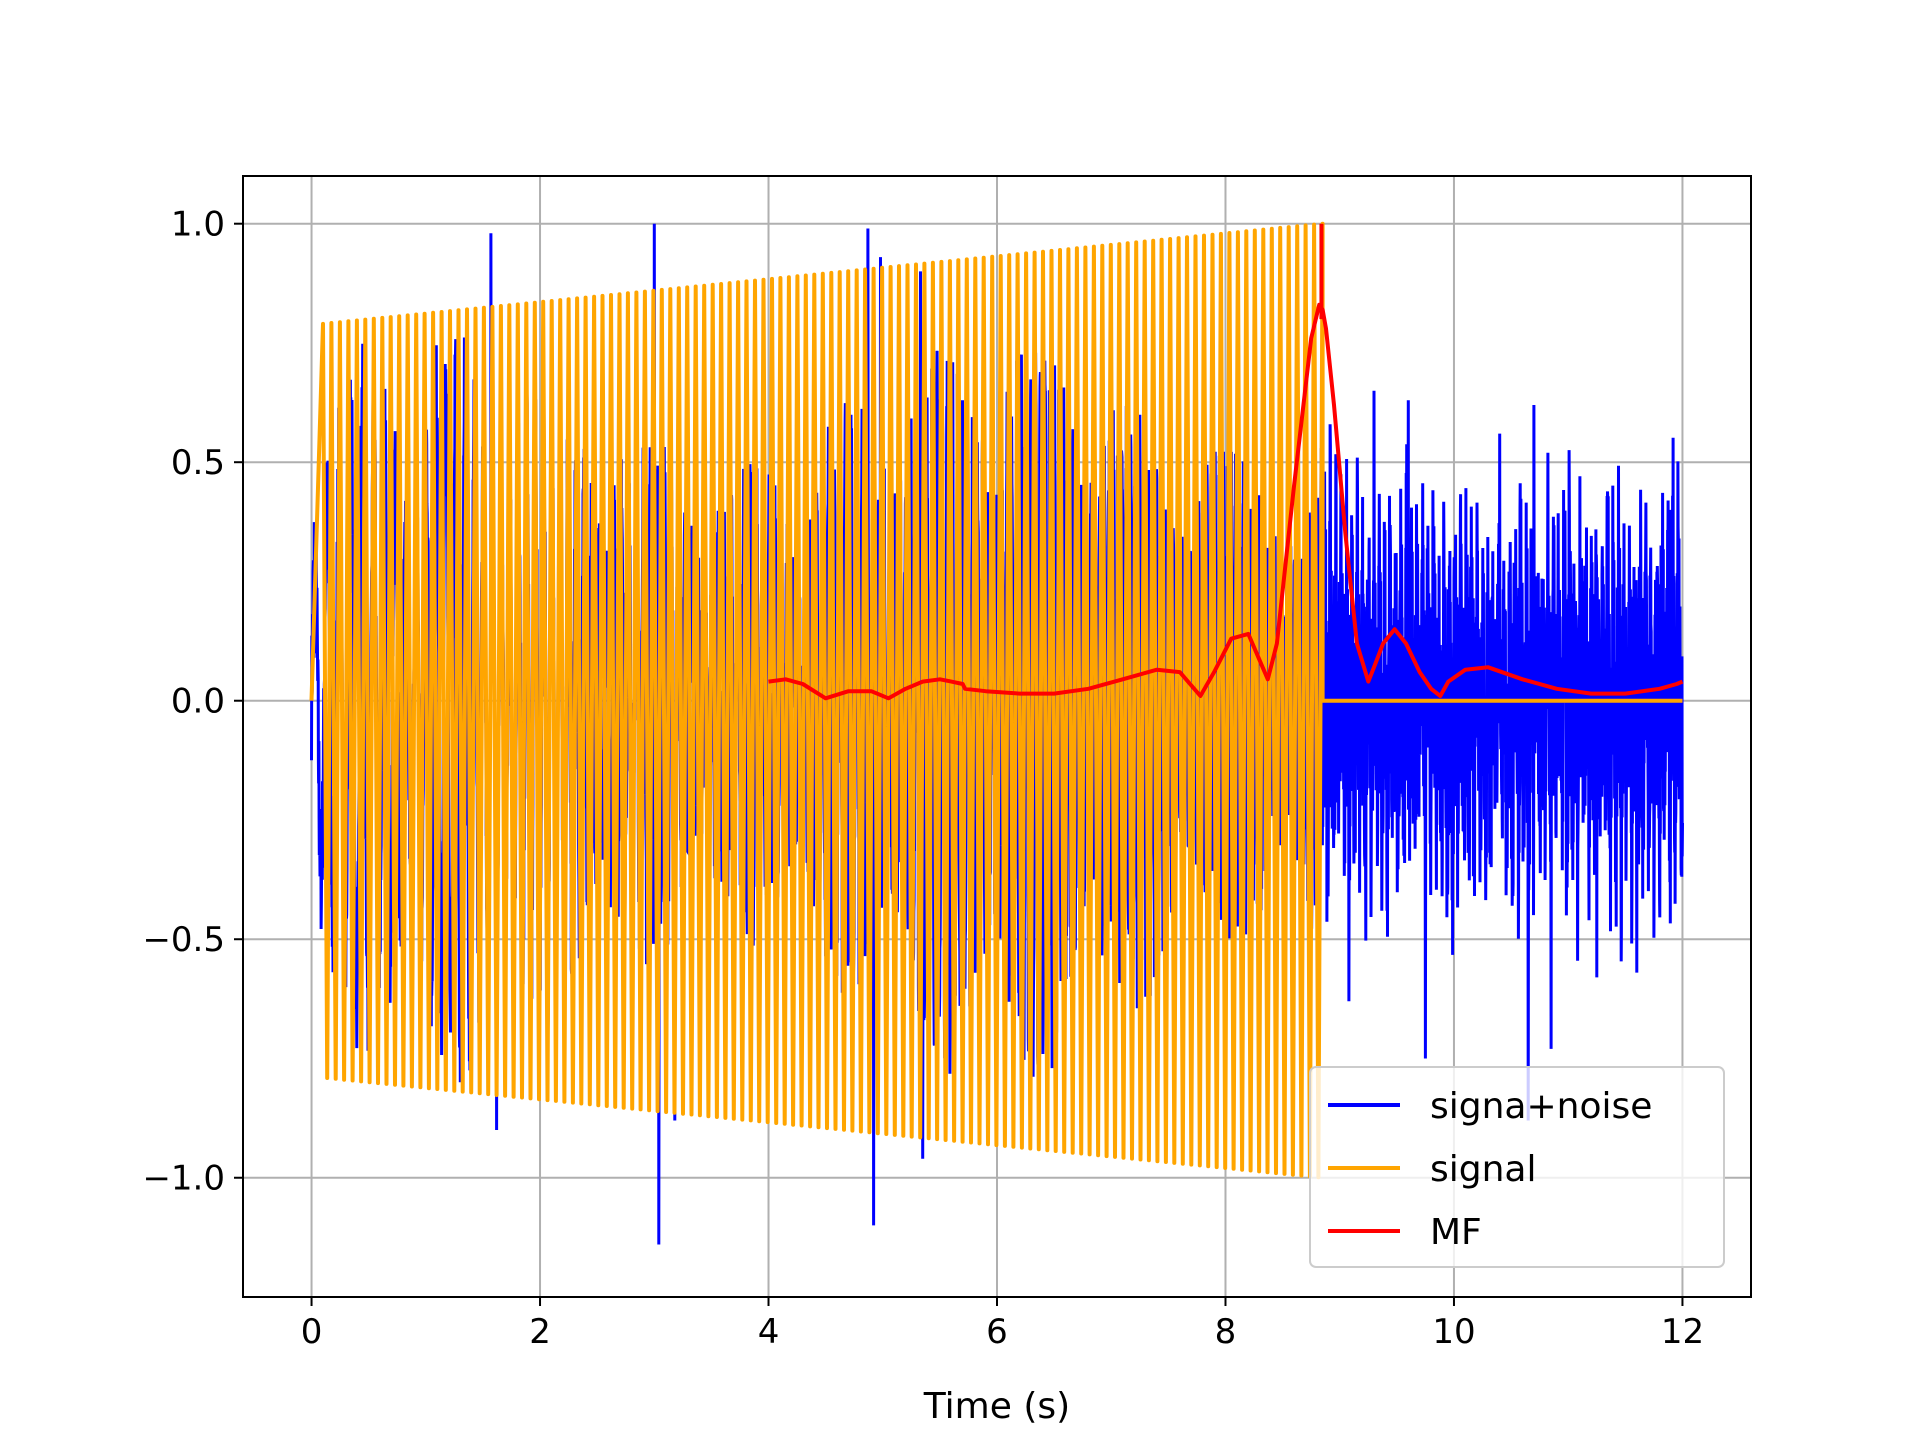  Describe the element at coordinates (540, 1332) in the screenshot. I see `x-tick-label: 2` at that location.